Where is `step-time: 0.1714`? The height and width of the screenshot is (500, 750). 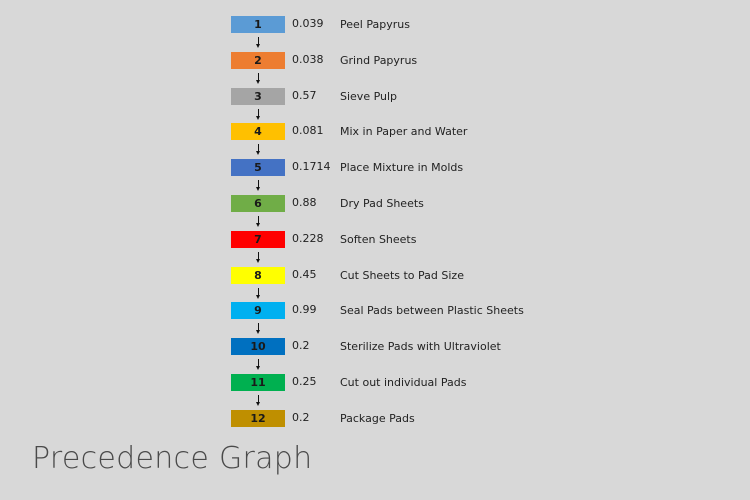 step-time: 0.1714 is located at coordinates (311, 166).